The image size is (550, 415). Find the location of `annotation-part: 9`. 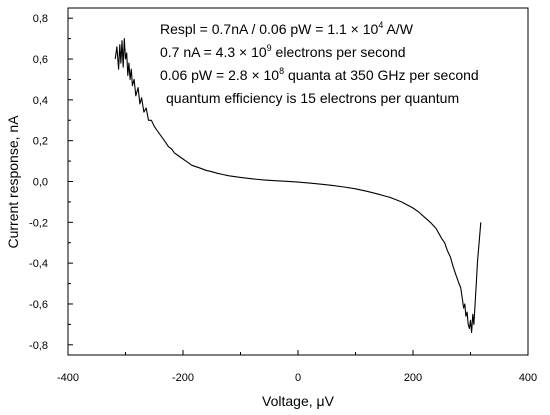

annotation-part: 9 is located at coordinates (269, 48).